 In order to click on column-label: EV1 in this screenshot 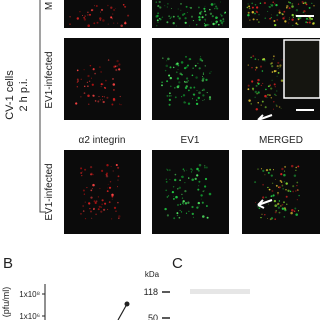, I will do `click(190, 140)`.